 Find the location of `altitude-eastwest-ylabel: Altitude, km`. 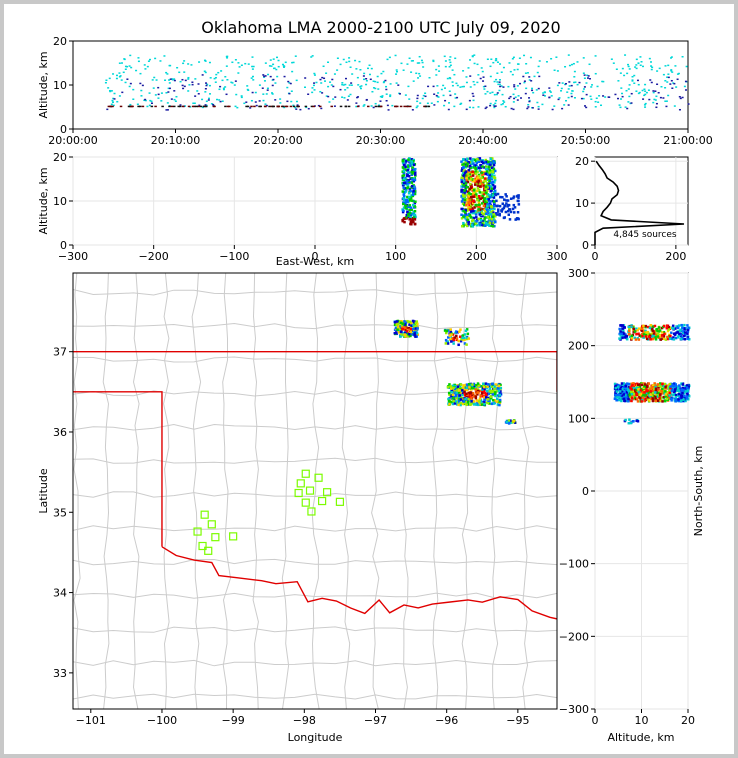

altitude-eastwest-ylabel: Altitude, km is located at coordinates (43, 200).